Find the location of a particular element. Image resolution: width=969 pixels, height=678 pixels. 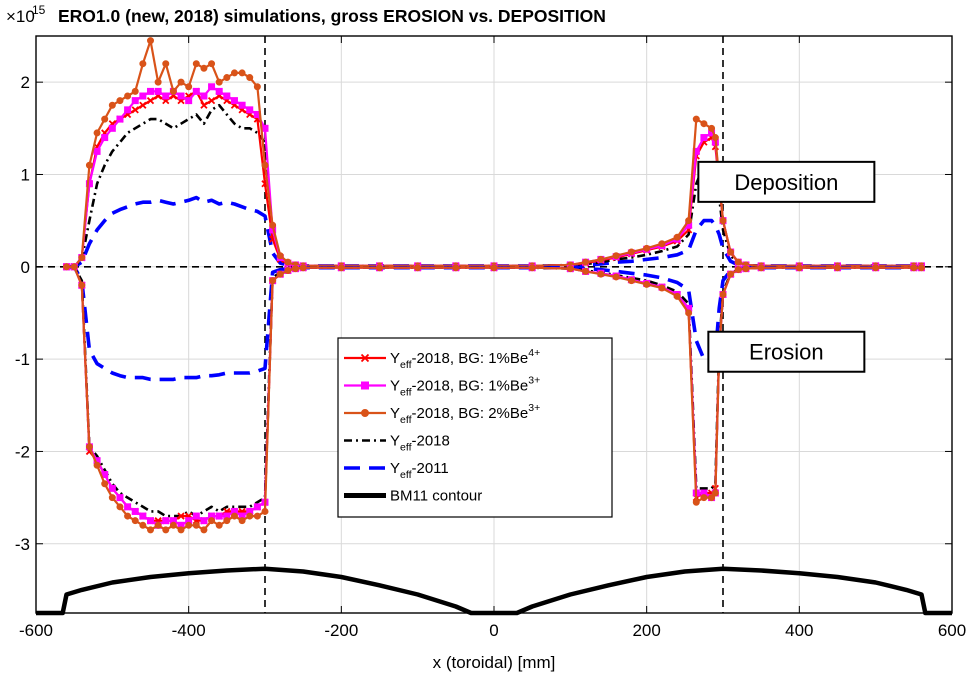

x-tick-label: -600 is located at coordinates (36, 630).